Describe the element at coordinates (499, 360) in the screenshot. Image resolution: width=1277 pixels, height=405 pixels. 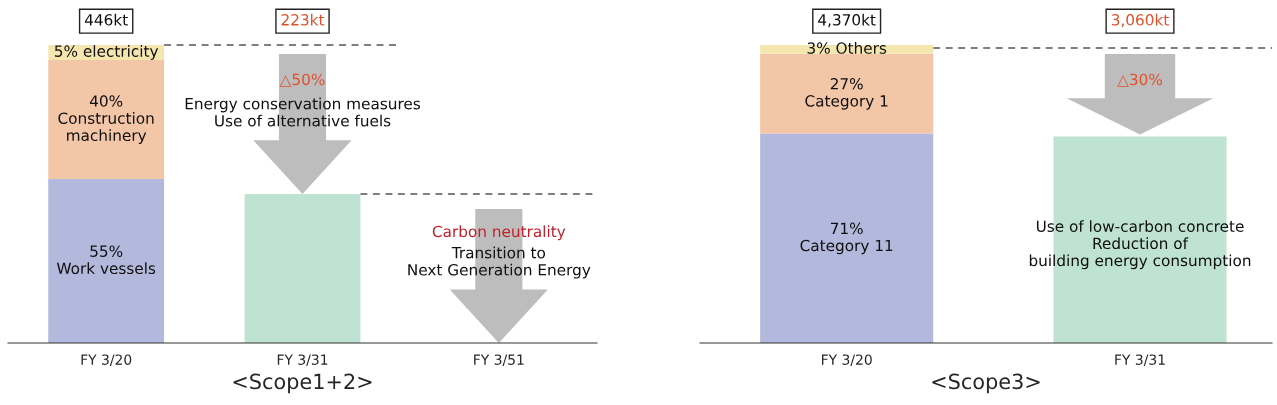
I see `x-tick-label: FY 3/51` at that location.